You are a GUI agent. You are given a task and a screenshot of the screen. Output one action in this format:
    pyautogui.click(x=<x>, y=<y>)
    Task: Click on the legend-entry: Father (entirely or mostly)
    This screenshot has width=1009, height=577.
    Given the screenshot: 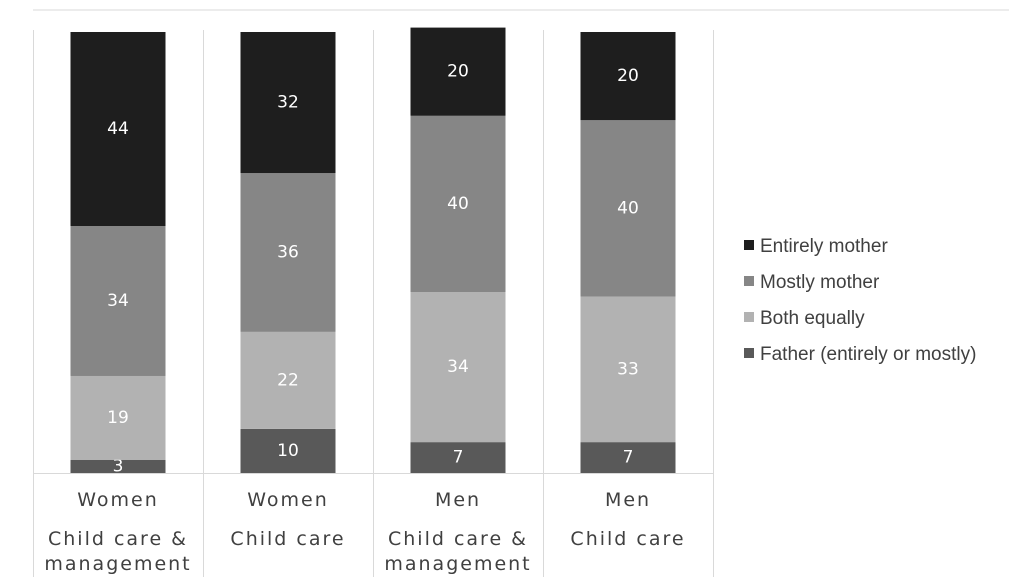 What is the action you would take?
    pyautogui.click(x=868, y=354)
    